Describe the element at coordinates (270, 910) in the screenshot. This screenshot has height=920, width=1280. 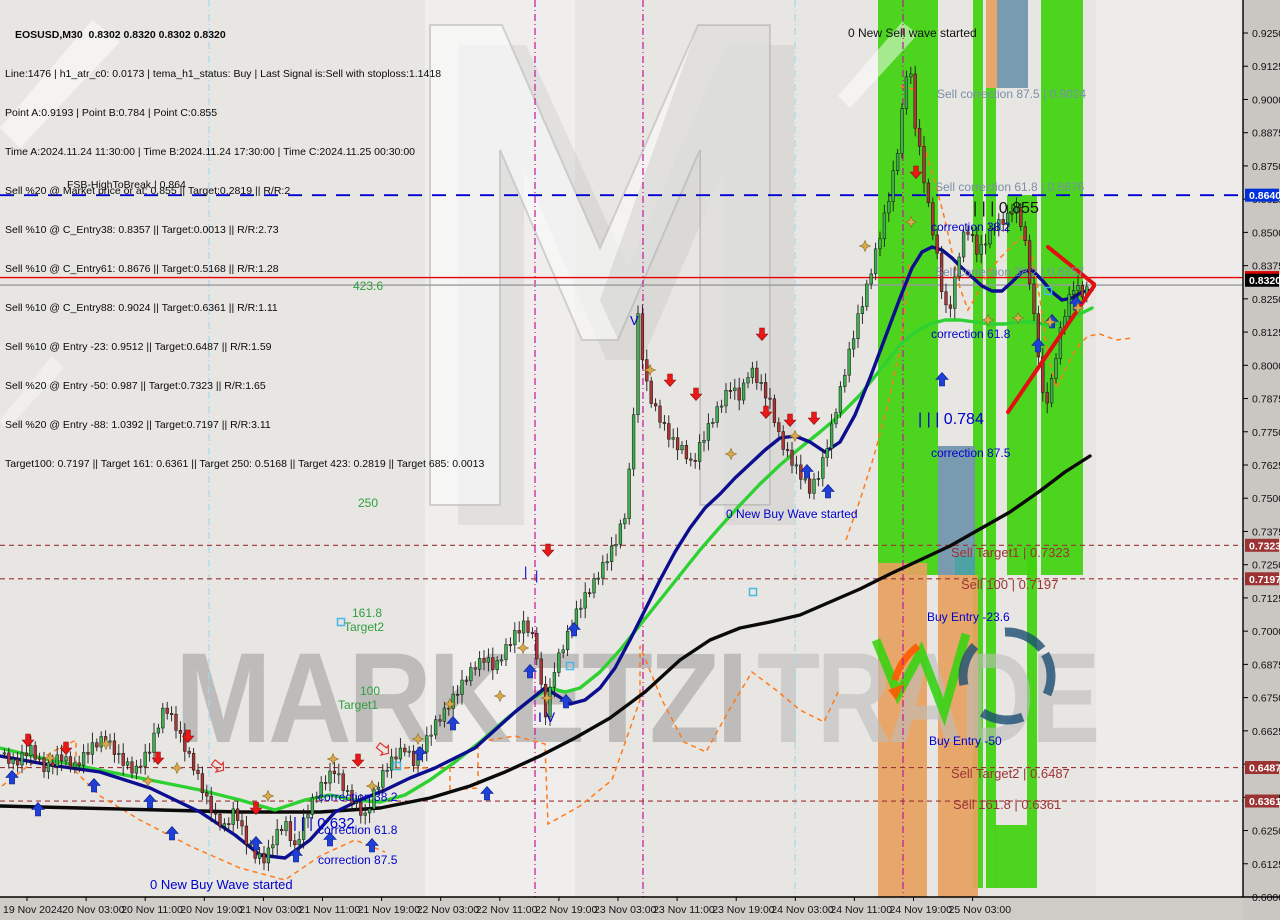
I see `time-tick-label: 21 Nov 03:00` at that location.